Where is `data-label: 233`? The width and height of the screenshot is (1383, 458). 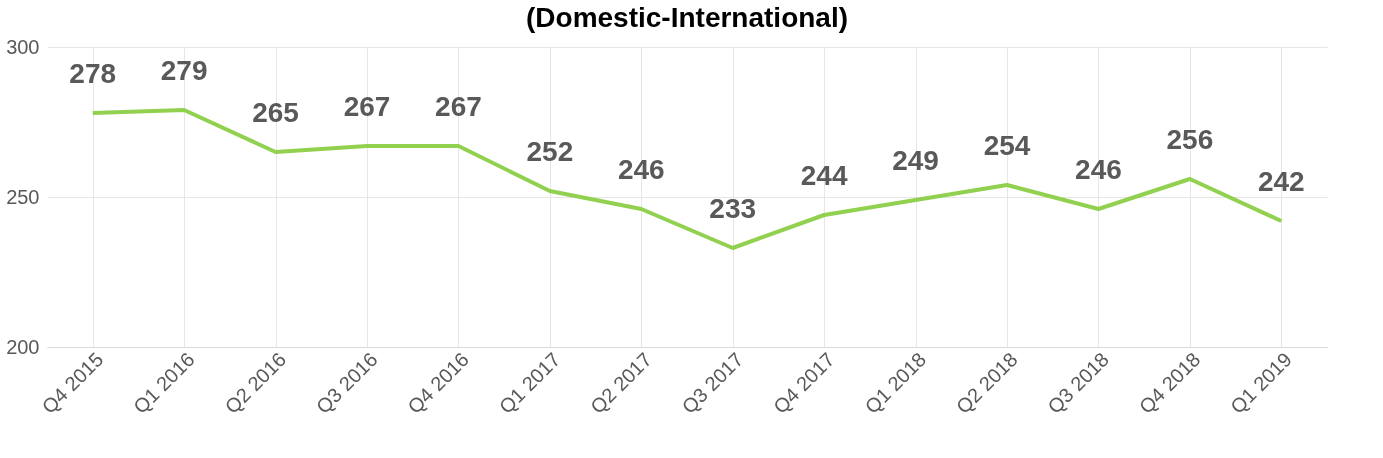
data-label: 233 is located at coordinates (733, 208).